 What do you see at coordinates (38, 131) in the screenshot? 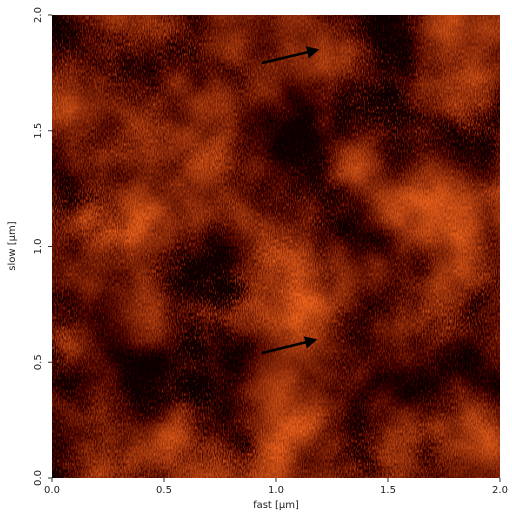
I see `y-tick-label: 1.5` at bounding box center [38, 131].